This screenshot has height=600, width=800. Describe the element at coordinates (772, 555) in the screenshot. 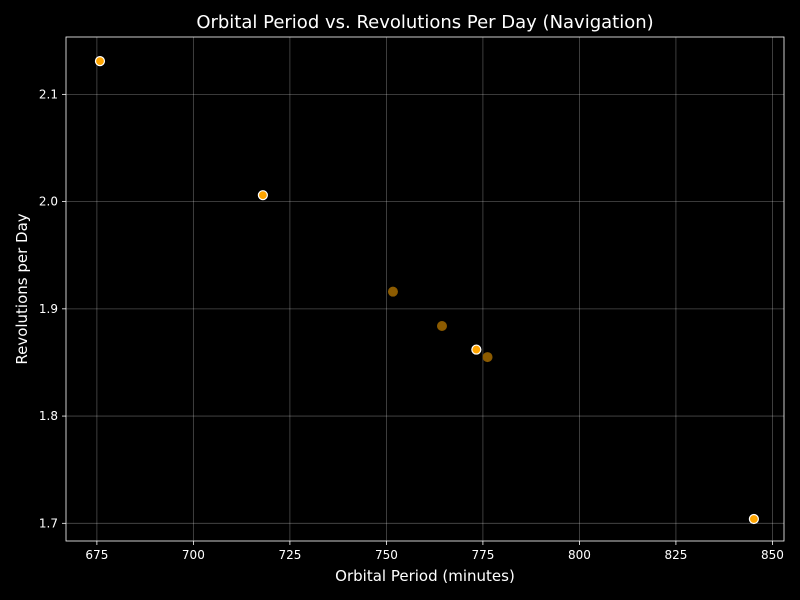

I see `x-tick-label: 850` at that location.